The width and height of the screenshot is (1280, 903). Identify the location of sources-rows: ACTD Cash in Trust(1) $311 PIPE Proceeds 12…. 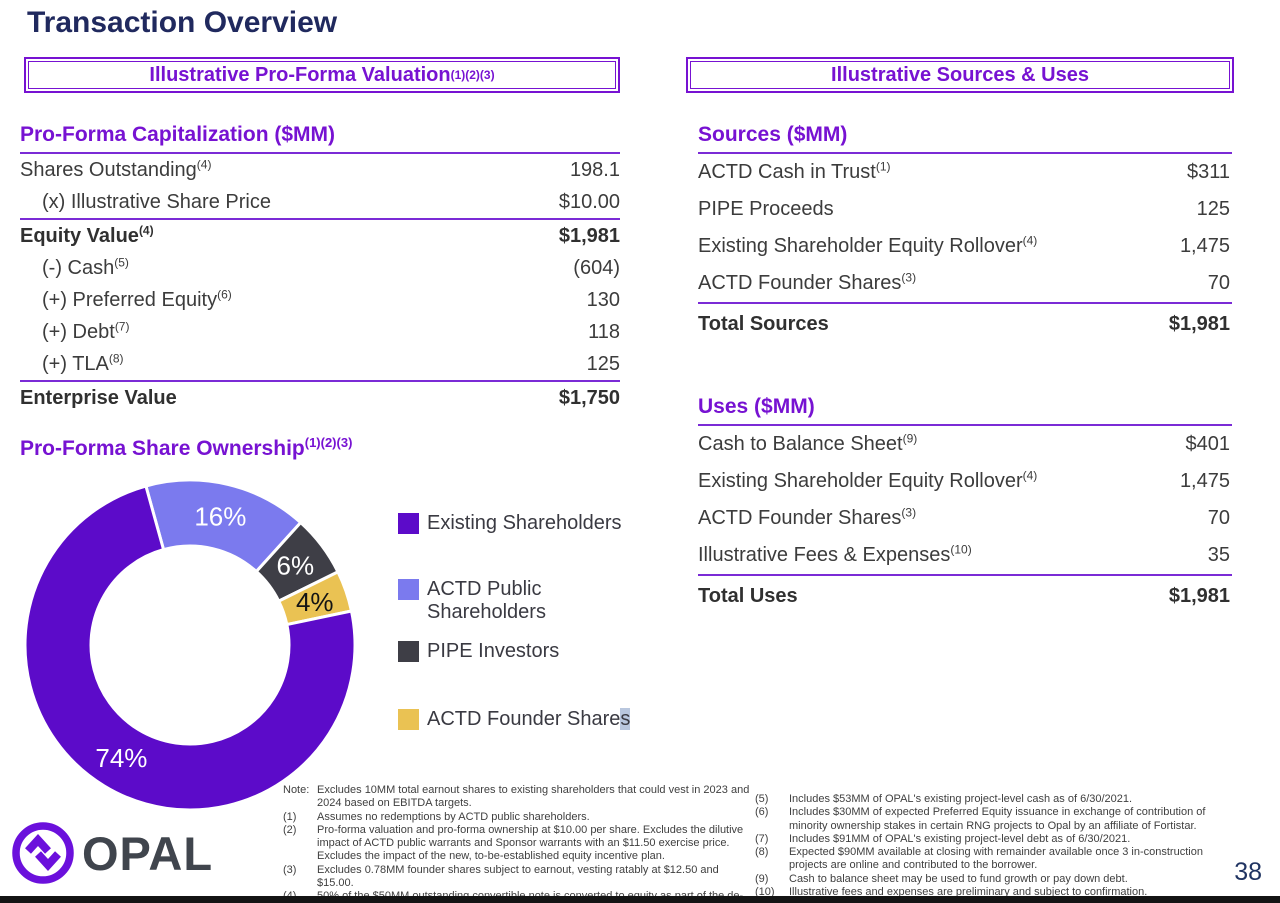
(965, 228).